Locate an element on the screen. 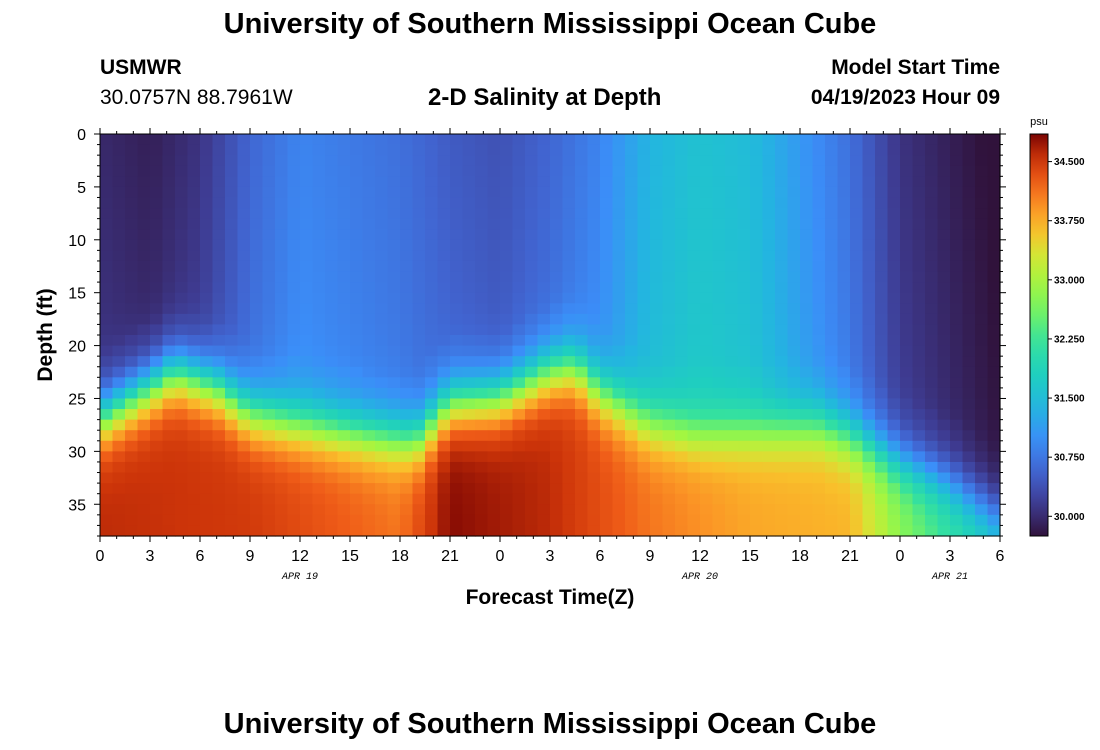 The height and width of the screenshot is (750, 1100). colorbar-tick-label: 31.500 is located at coordinates (1069, 399).